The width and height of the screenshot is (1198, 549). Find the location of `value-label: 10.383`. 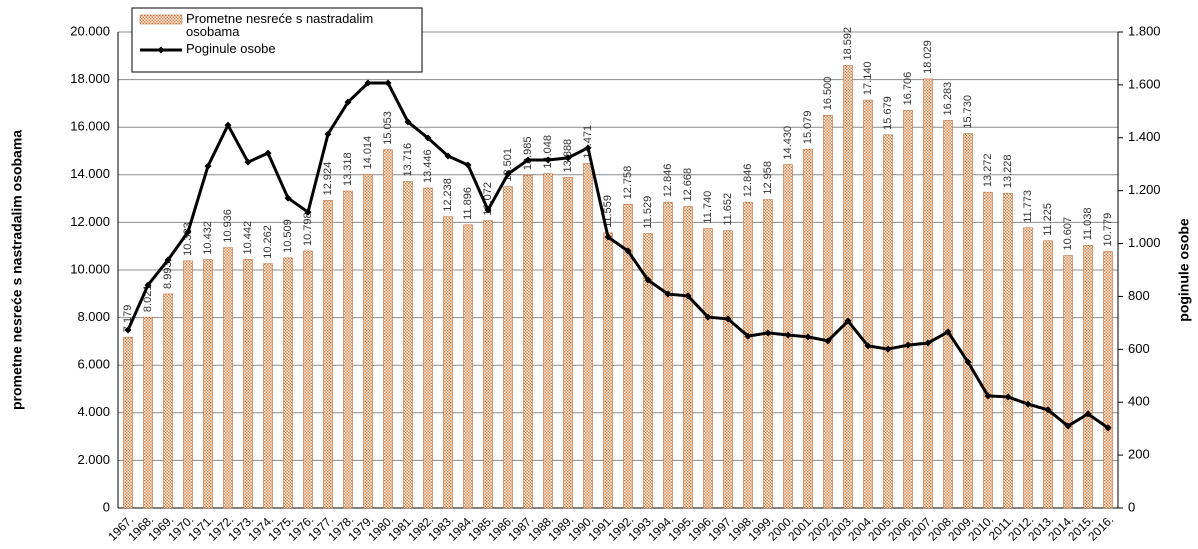

value-label: 10.383 is located at coordinates (188, 239).